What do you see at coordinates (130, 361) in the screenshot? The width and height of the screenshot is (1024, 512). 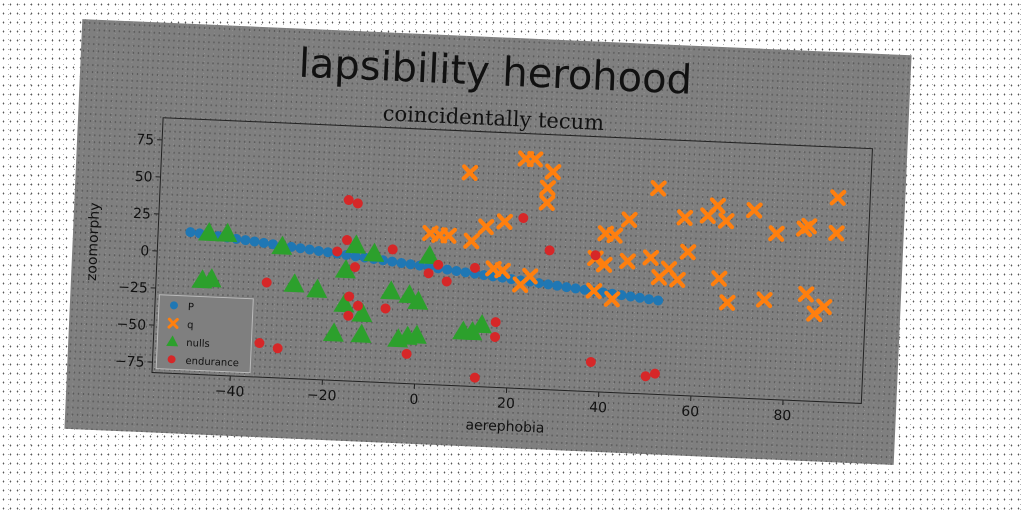 I see `y-tick-label: −75` at bounding box center [130, 361].